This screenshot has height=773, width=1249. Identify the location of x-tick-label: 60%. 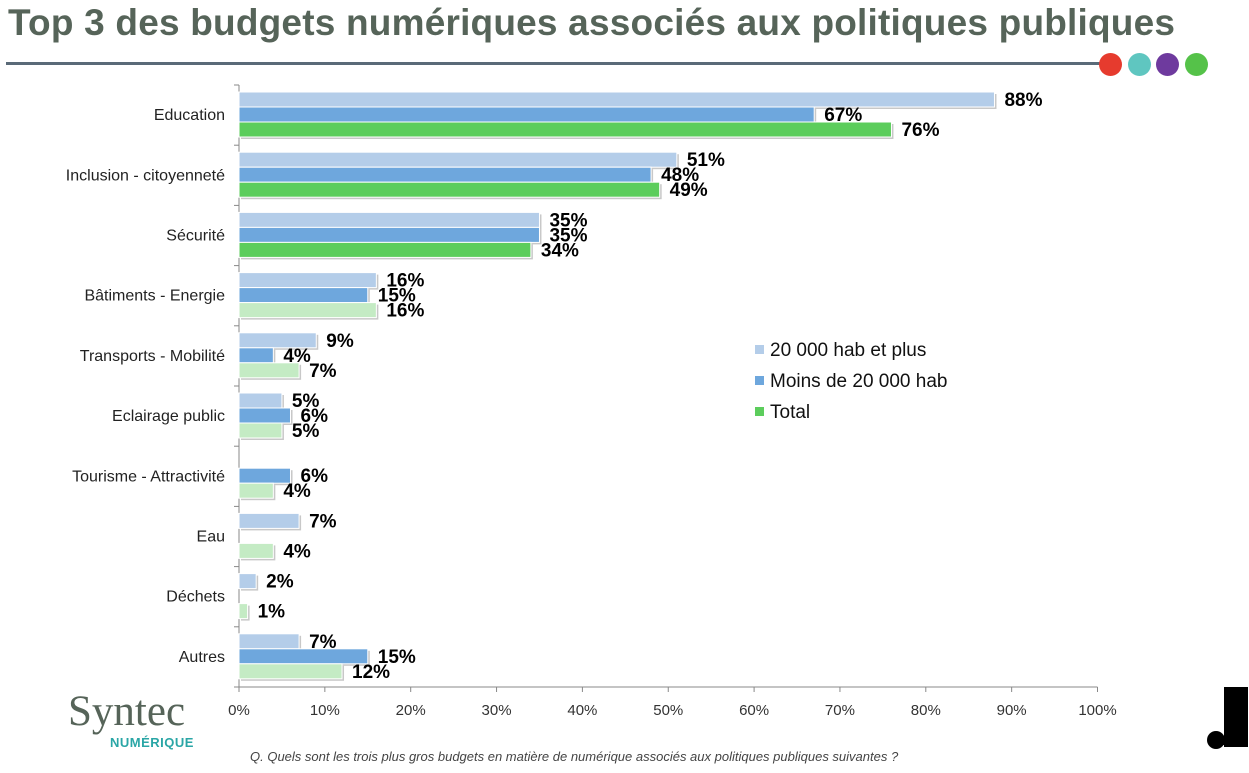
(754, 710).